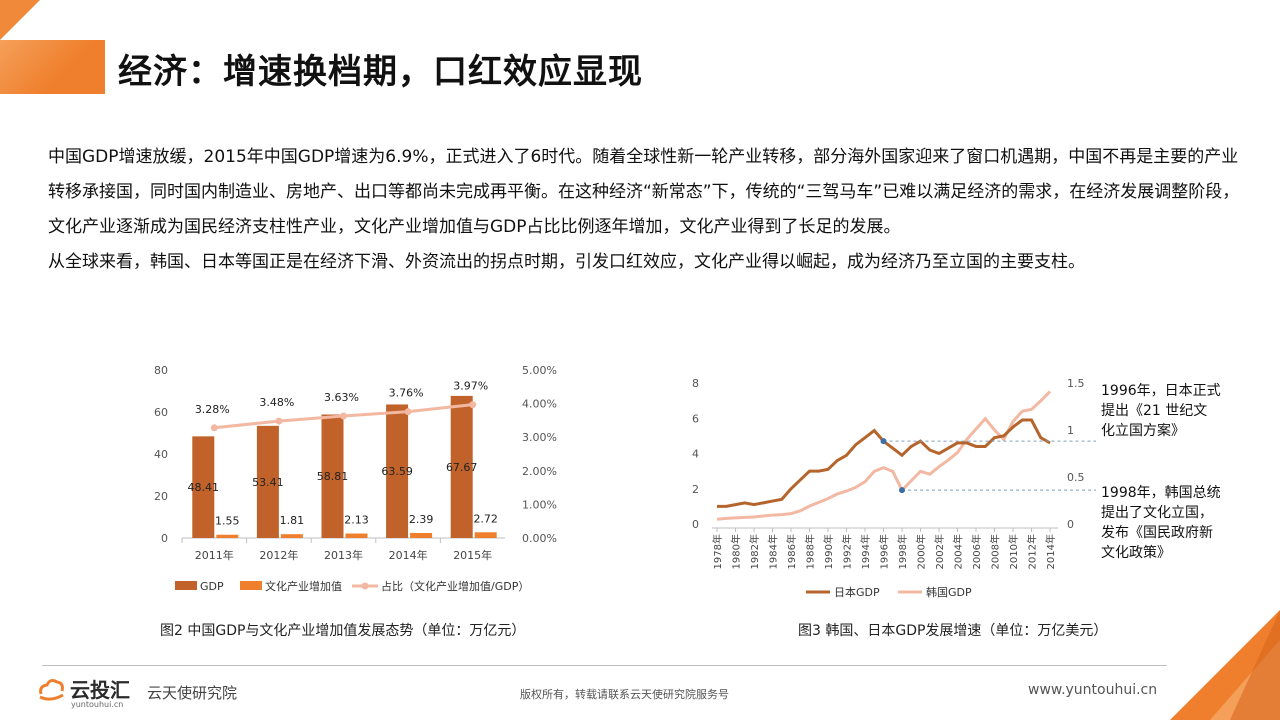  What do you see at coordinates (365, 586) in the screenshot?
I see `legend-ratio-marker` at bounding box center [365, 586].